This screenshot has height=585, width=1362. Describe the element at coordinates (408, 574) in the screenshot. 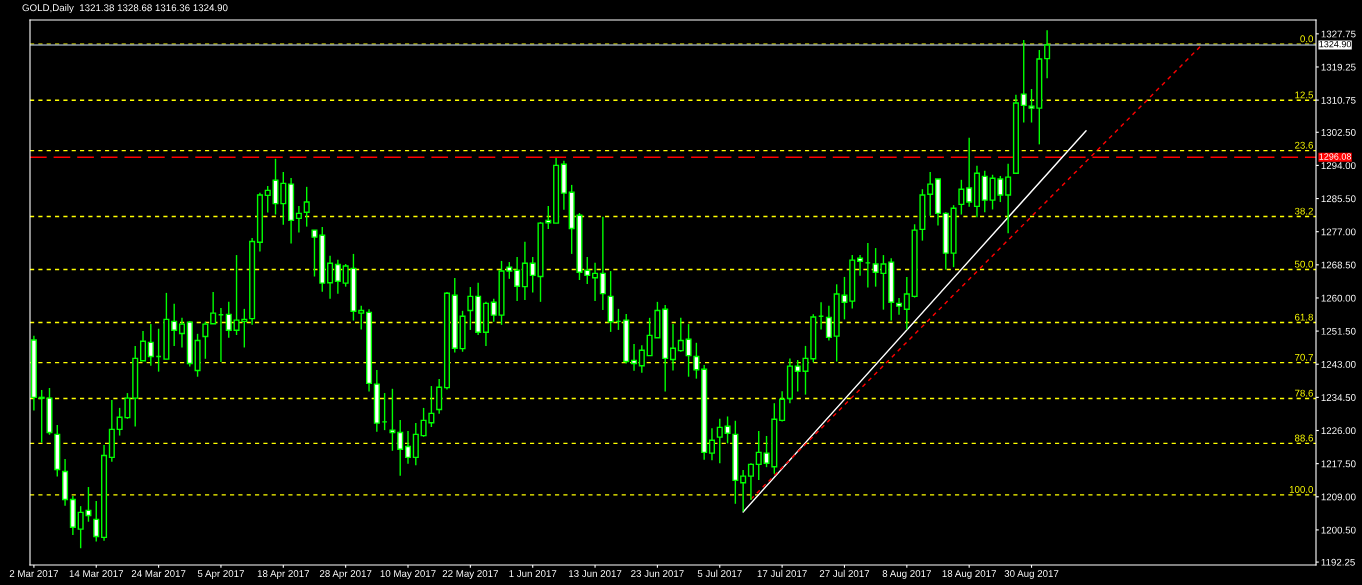

I see `x-tick-label: 10 May 2017` at that location.